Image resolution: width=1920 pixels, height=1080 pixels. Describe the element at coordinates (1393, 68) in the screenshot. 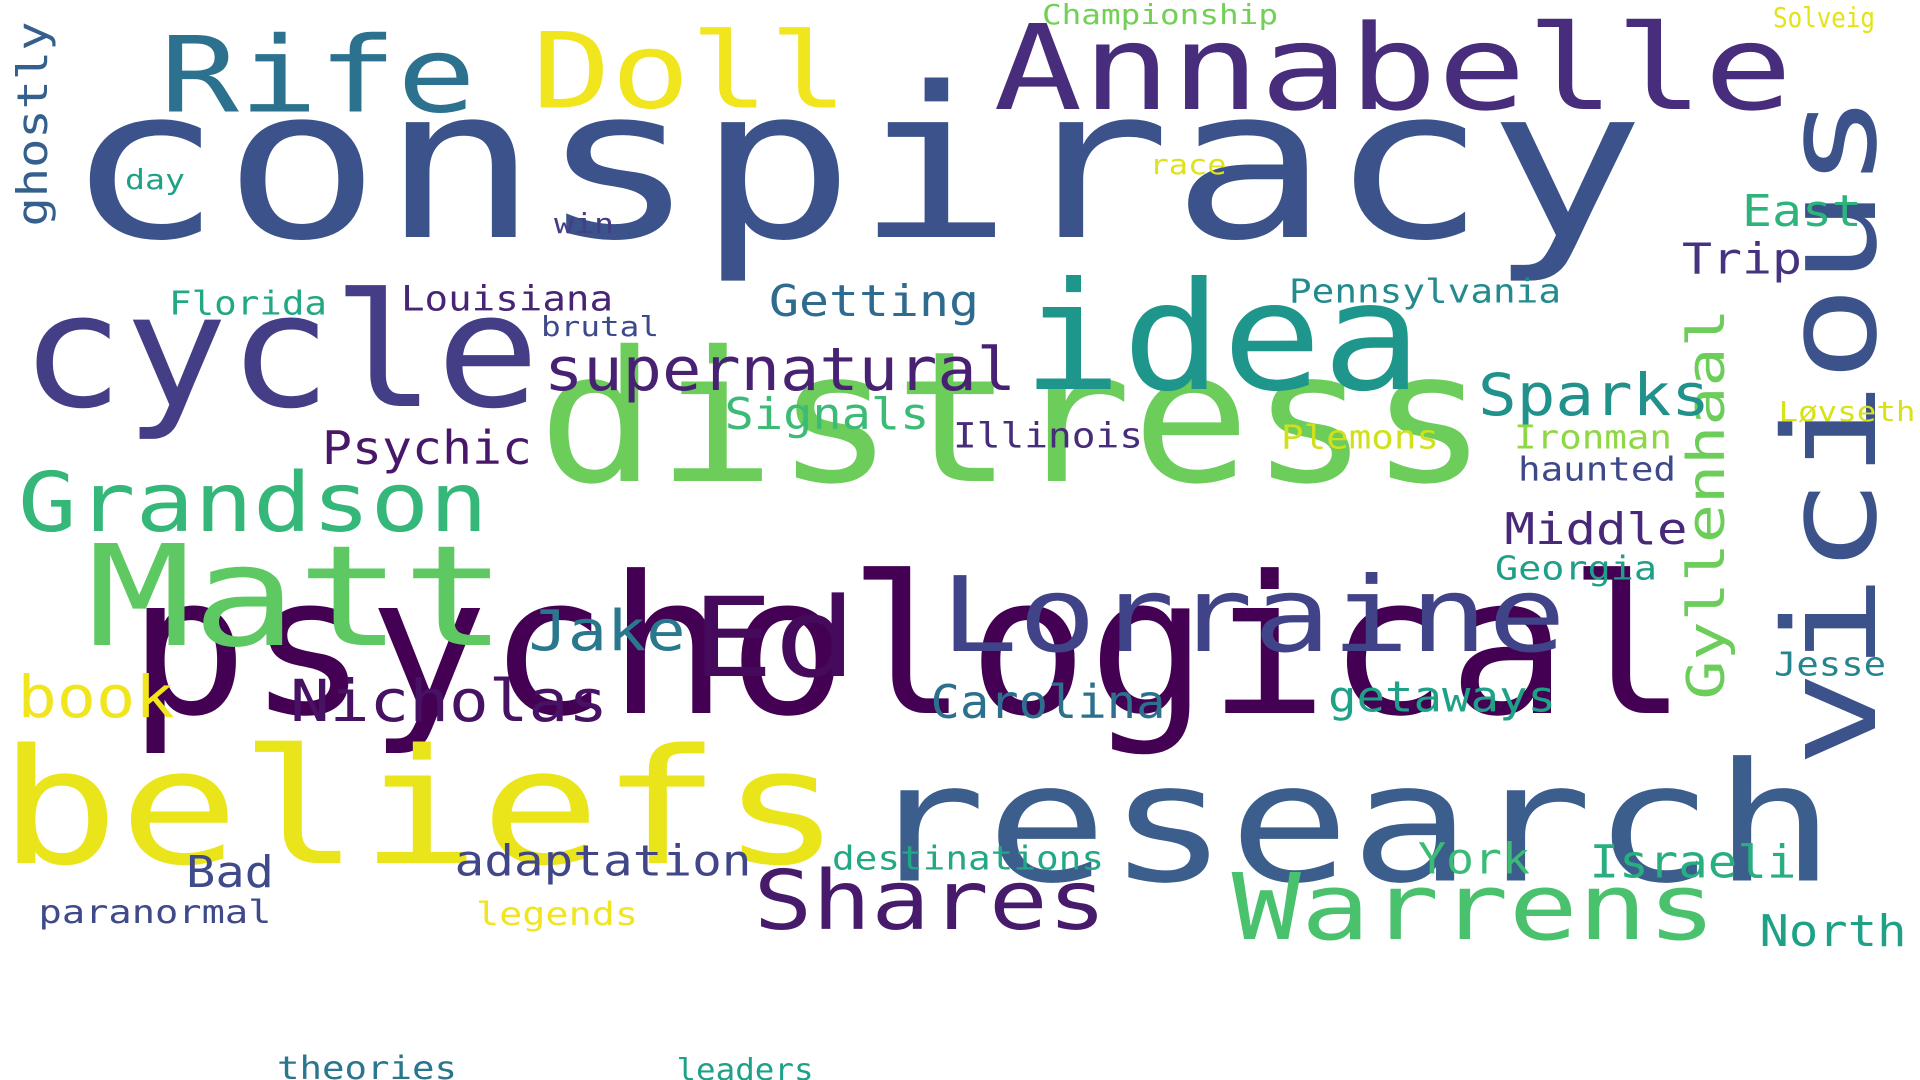

I see `word-annabelle: Annabelle` at that location.